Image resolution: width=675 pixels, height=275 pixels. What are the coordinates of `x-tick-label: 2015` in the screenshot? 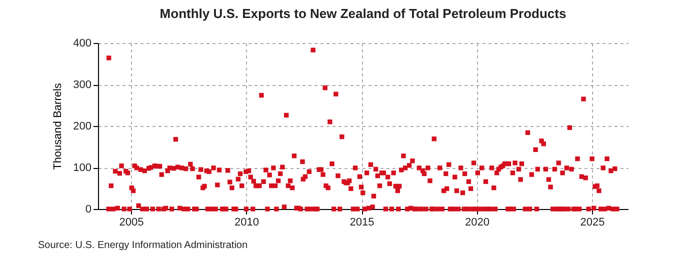 It's located at (362, 222).